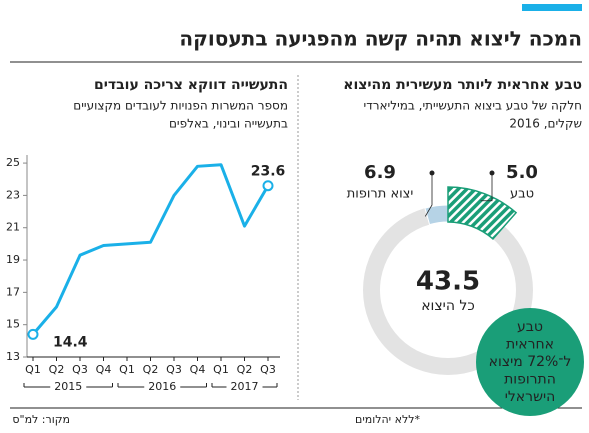  I want to click on y-tick-label: 21, so click(13, 227).